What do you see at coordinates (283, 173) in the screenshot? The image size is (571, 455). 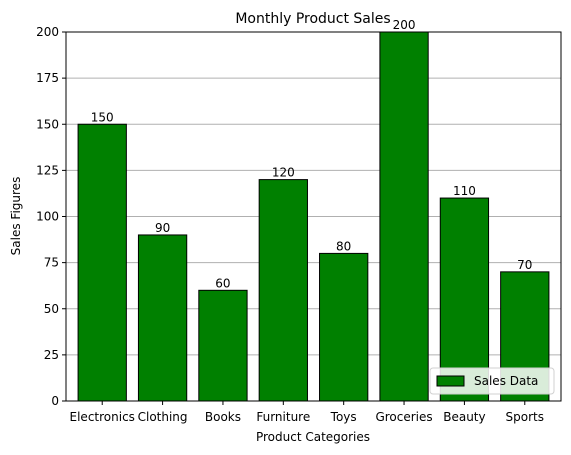 I see `bar-value-label: 120` at bounding box center [283, 173].